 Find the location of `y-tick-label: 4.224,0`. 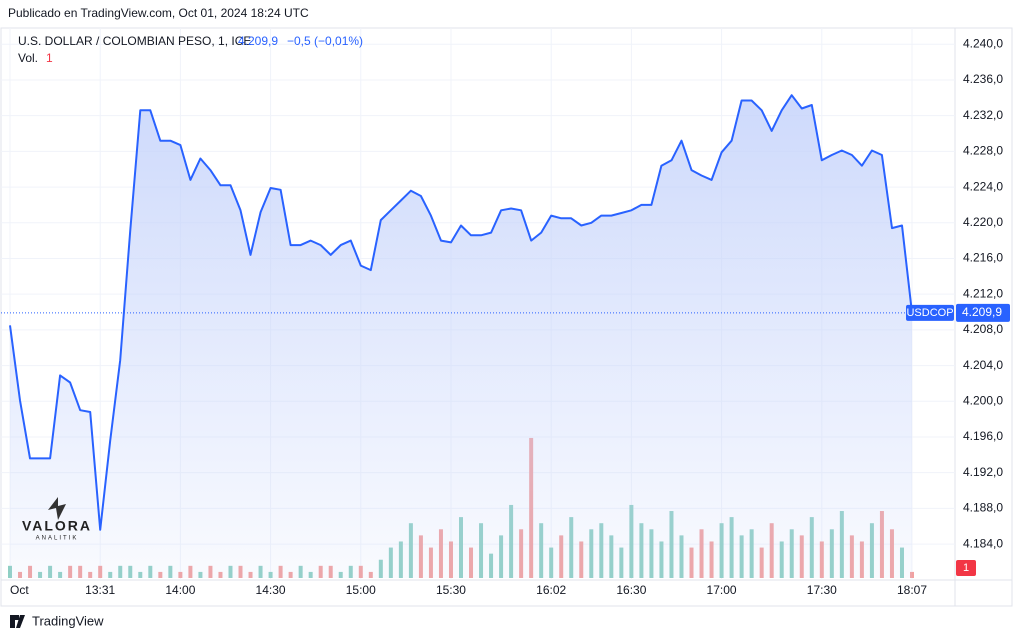

y-tick-label: 4.224,0 is located at coordinates (983, 186).